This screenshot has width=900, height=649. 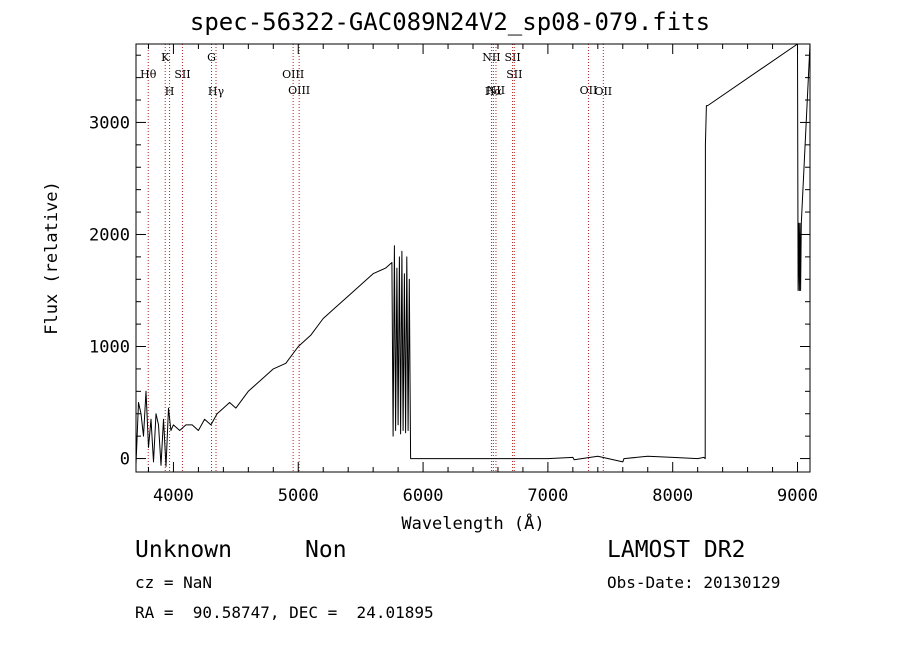 I want to click on y-tick-label: 0, so click(x=125, y=460).